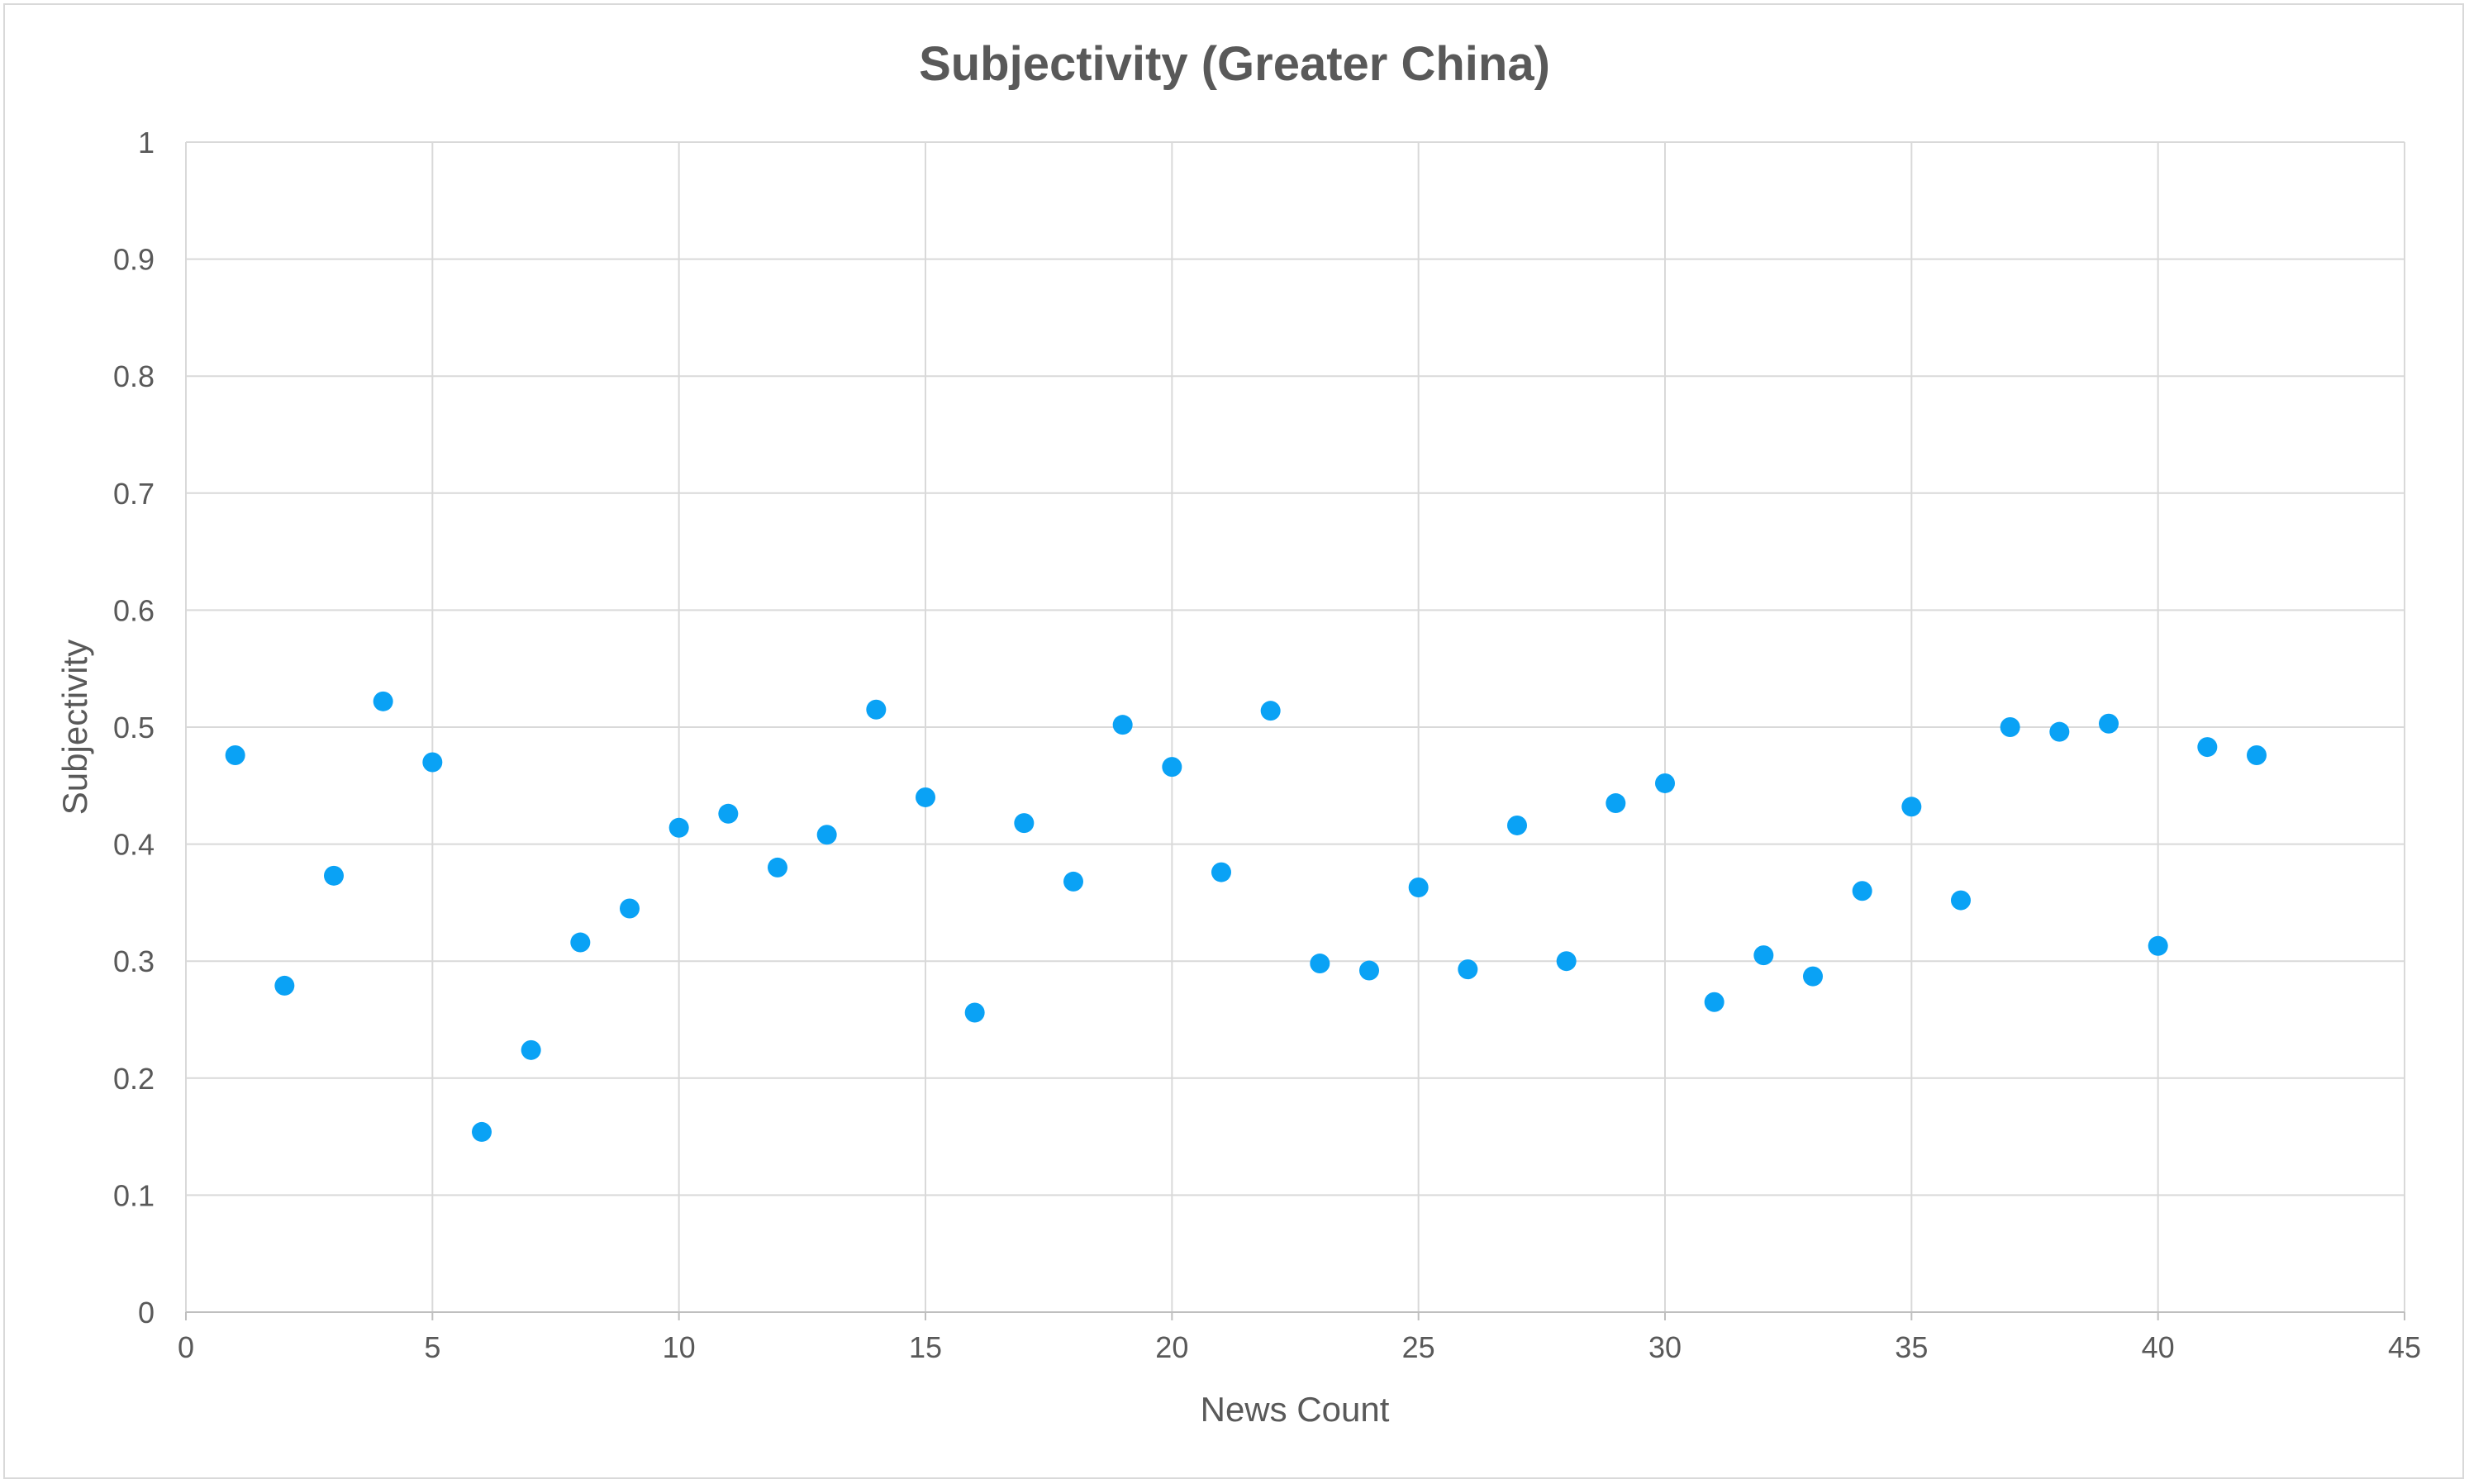 Image resolution: width=2469 pixels, height=1484 pixels. Describe the element at coordinates (74, 727) in the screenshot. I see `y-axis-label: Subjectivity` at that location.